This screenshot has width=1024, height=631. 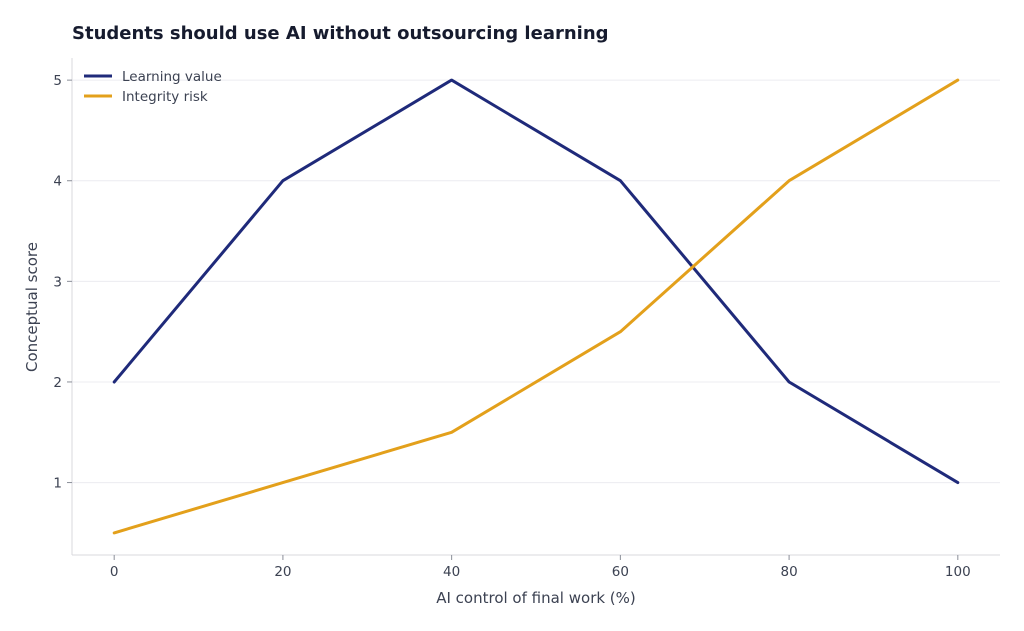 I want to click on x-axis-ticks: 0 20 40 60 80 100, so click(x=540, y=567).